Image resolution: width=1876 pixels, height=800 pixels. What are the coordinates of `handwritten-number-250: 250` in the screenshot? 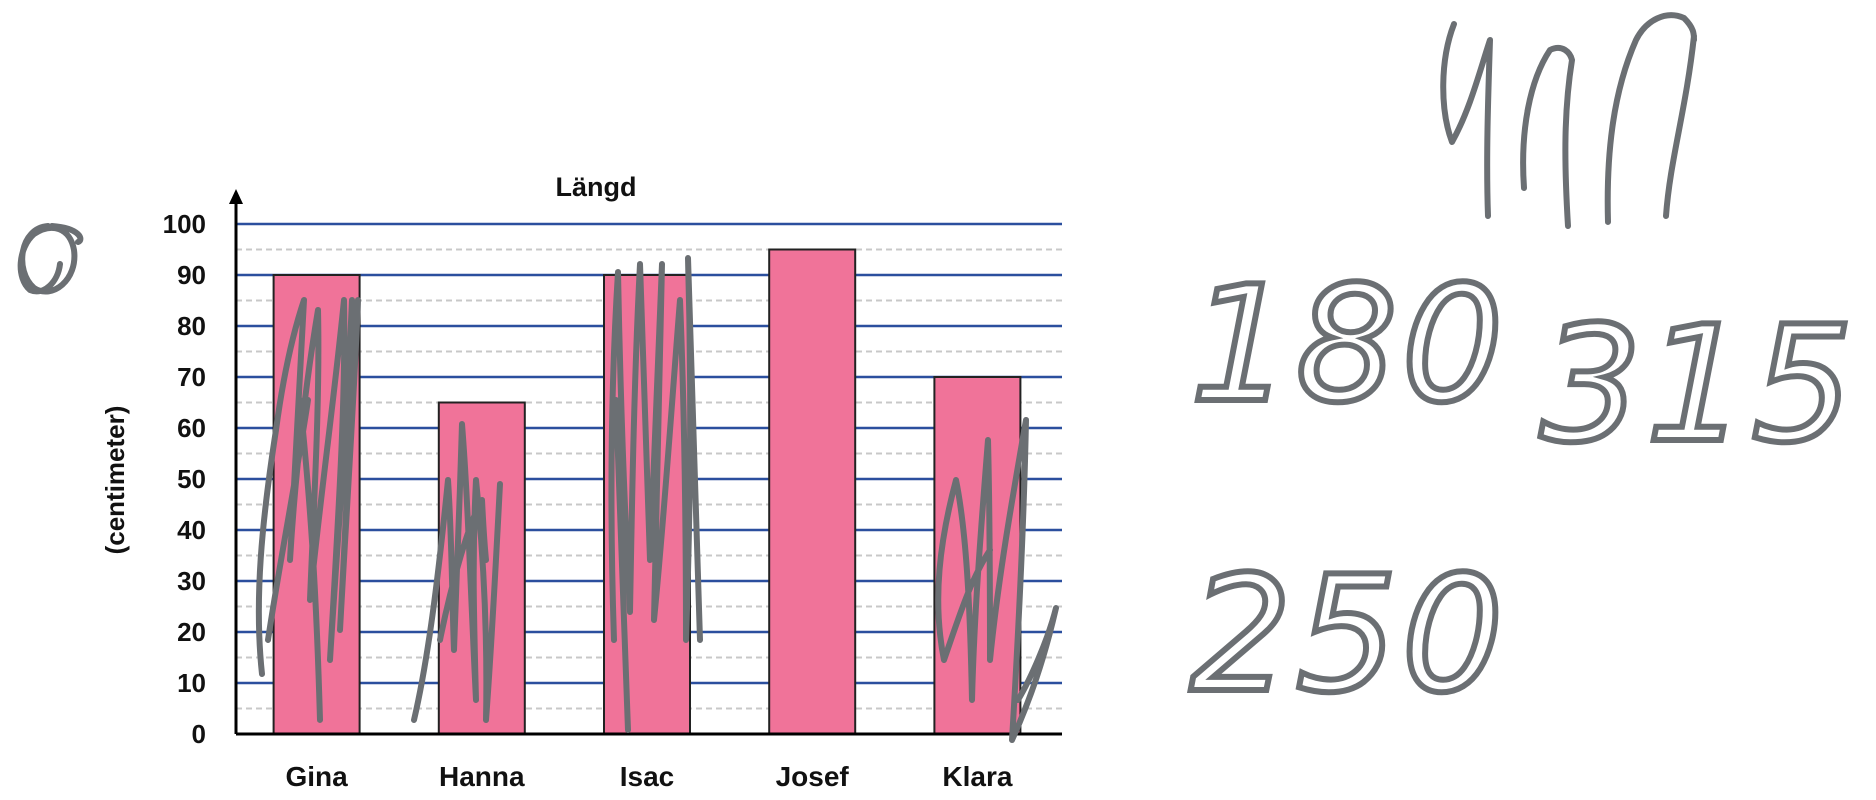 It's located at (1348, 634).